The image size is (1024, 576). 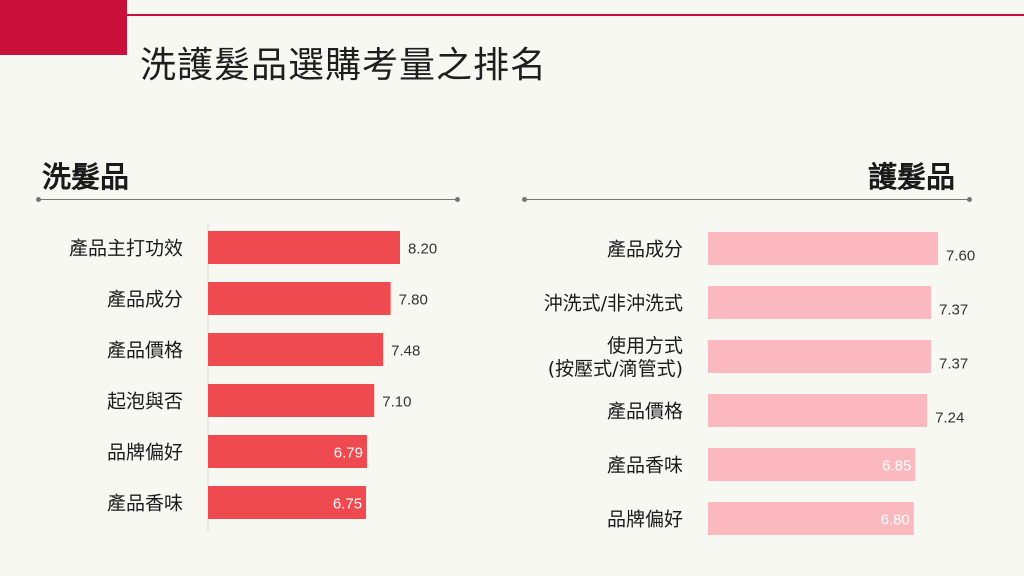 What do you see at coordinates (145, 351) in the screenshot?
I see `shampoo-category-label: 產品價格` at bounding box center [145, 351].